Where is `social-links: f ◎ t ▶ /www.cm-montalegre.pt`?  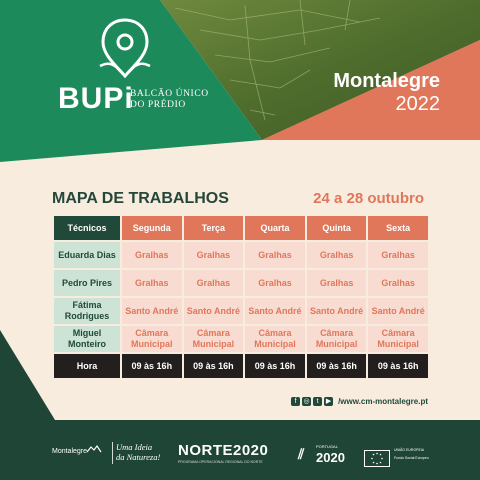
social-links: f ◎ t ▶ /www.cm-montalegre.pt is located at coordinates (359, 401).